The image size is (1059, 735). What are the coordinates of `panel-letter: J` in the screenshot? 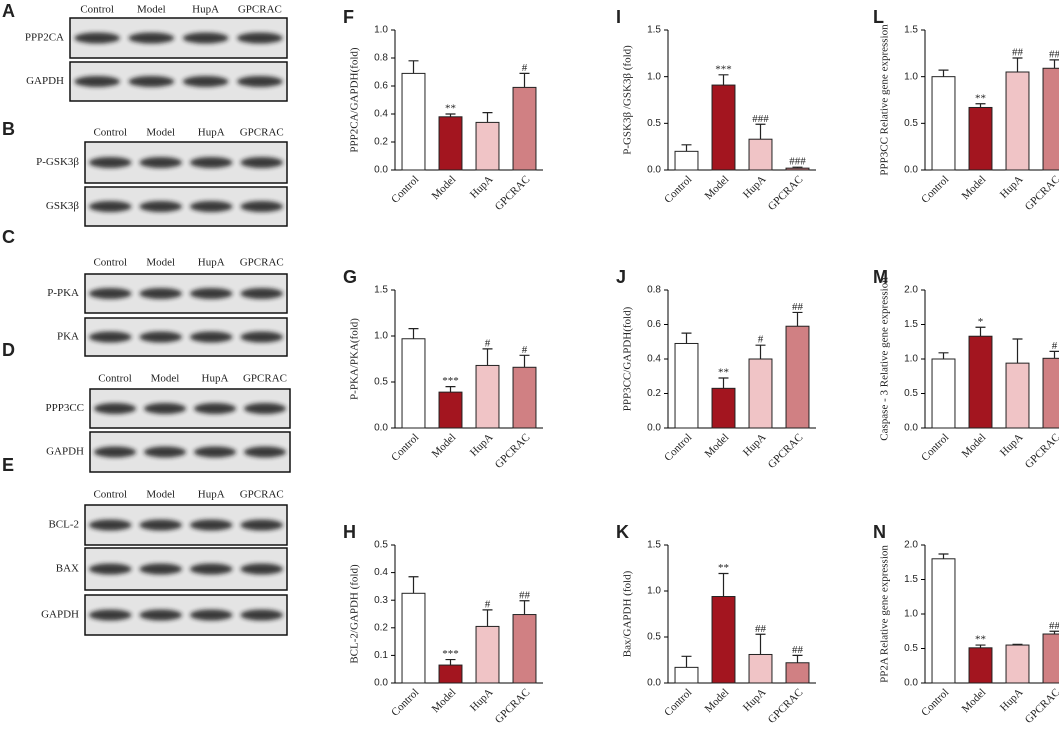 It's located at (621, 277).